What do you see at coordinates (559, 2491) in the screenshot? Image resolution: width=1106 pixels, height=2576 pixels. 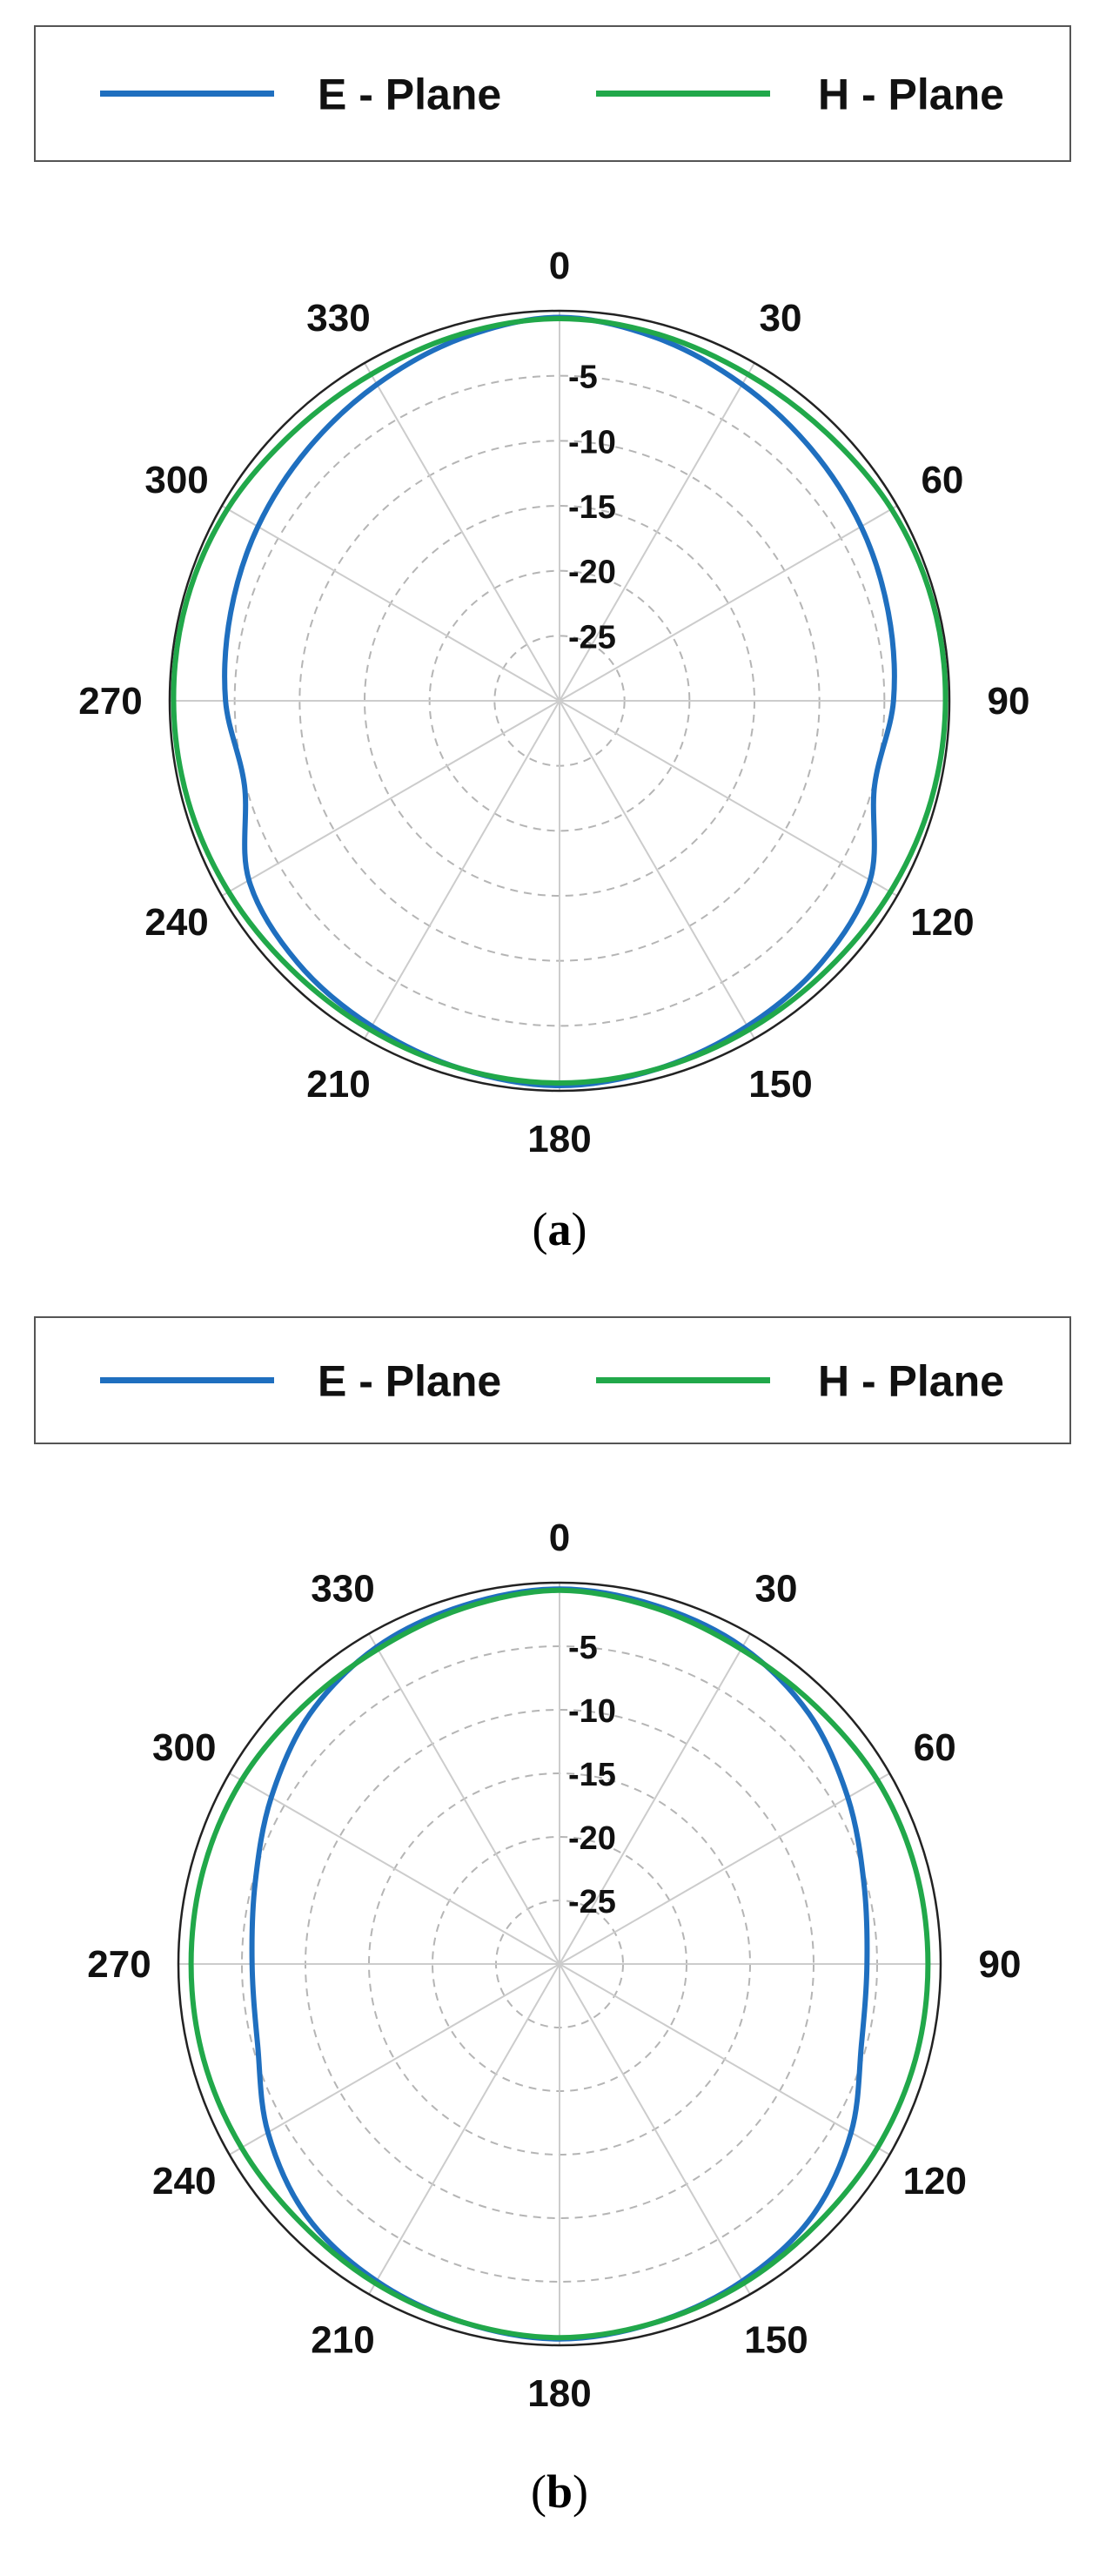 I see `panel-caption: (b)` at bounding box center [559, 2491].